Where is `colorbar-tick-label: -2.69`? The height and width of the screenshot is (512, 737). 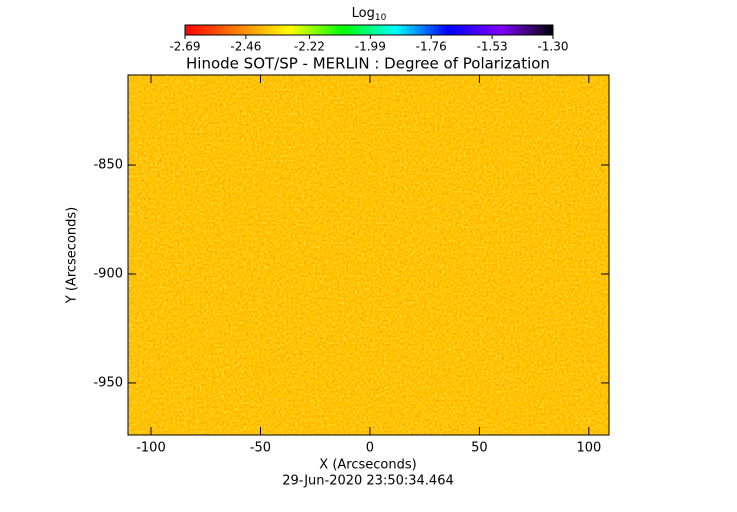
colorbar-tick-label: -2.69 is located at coordinates (184, 47).